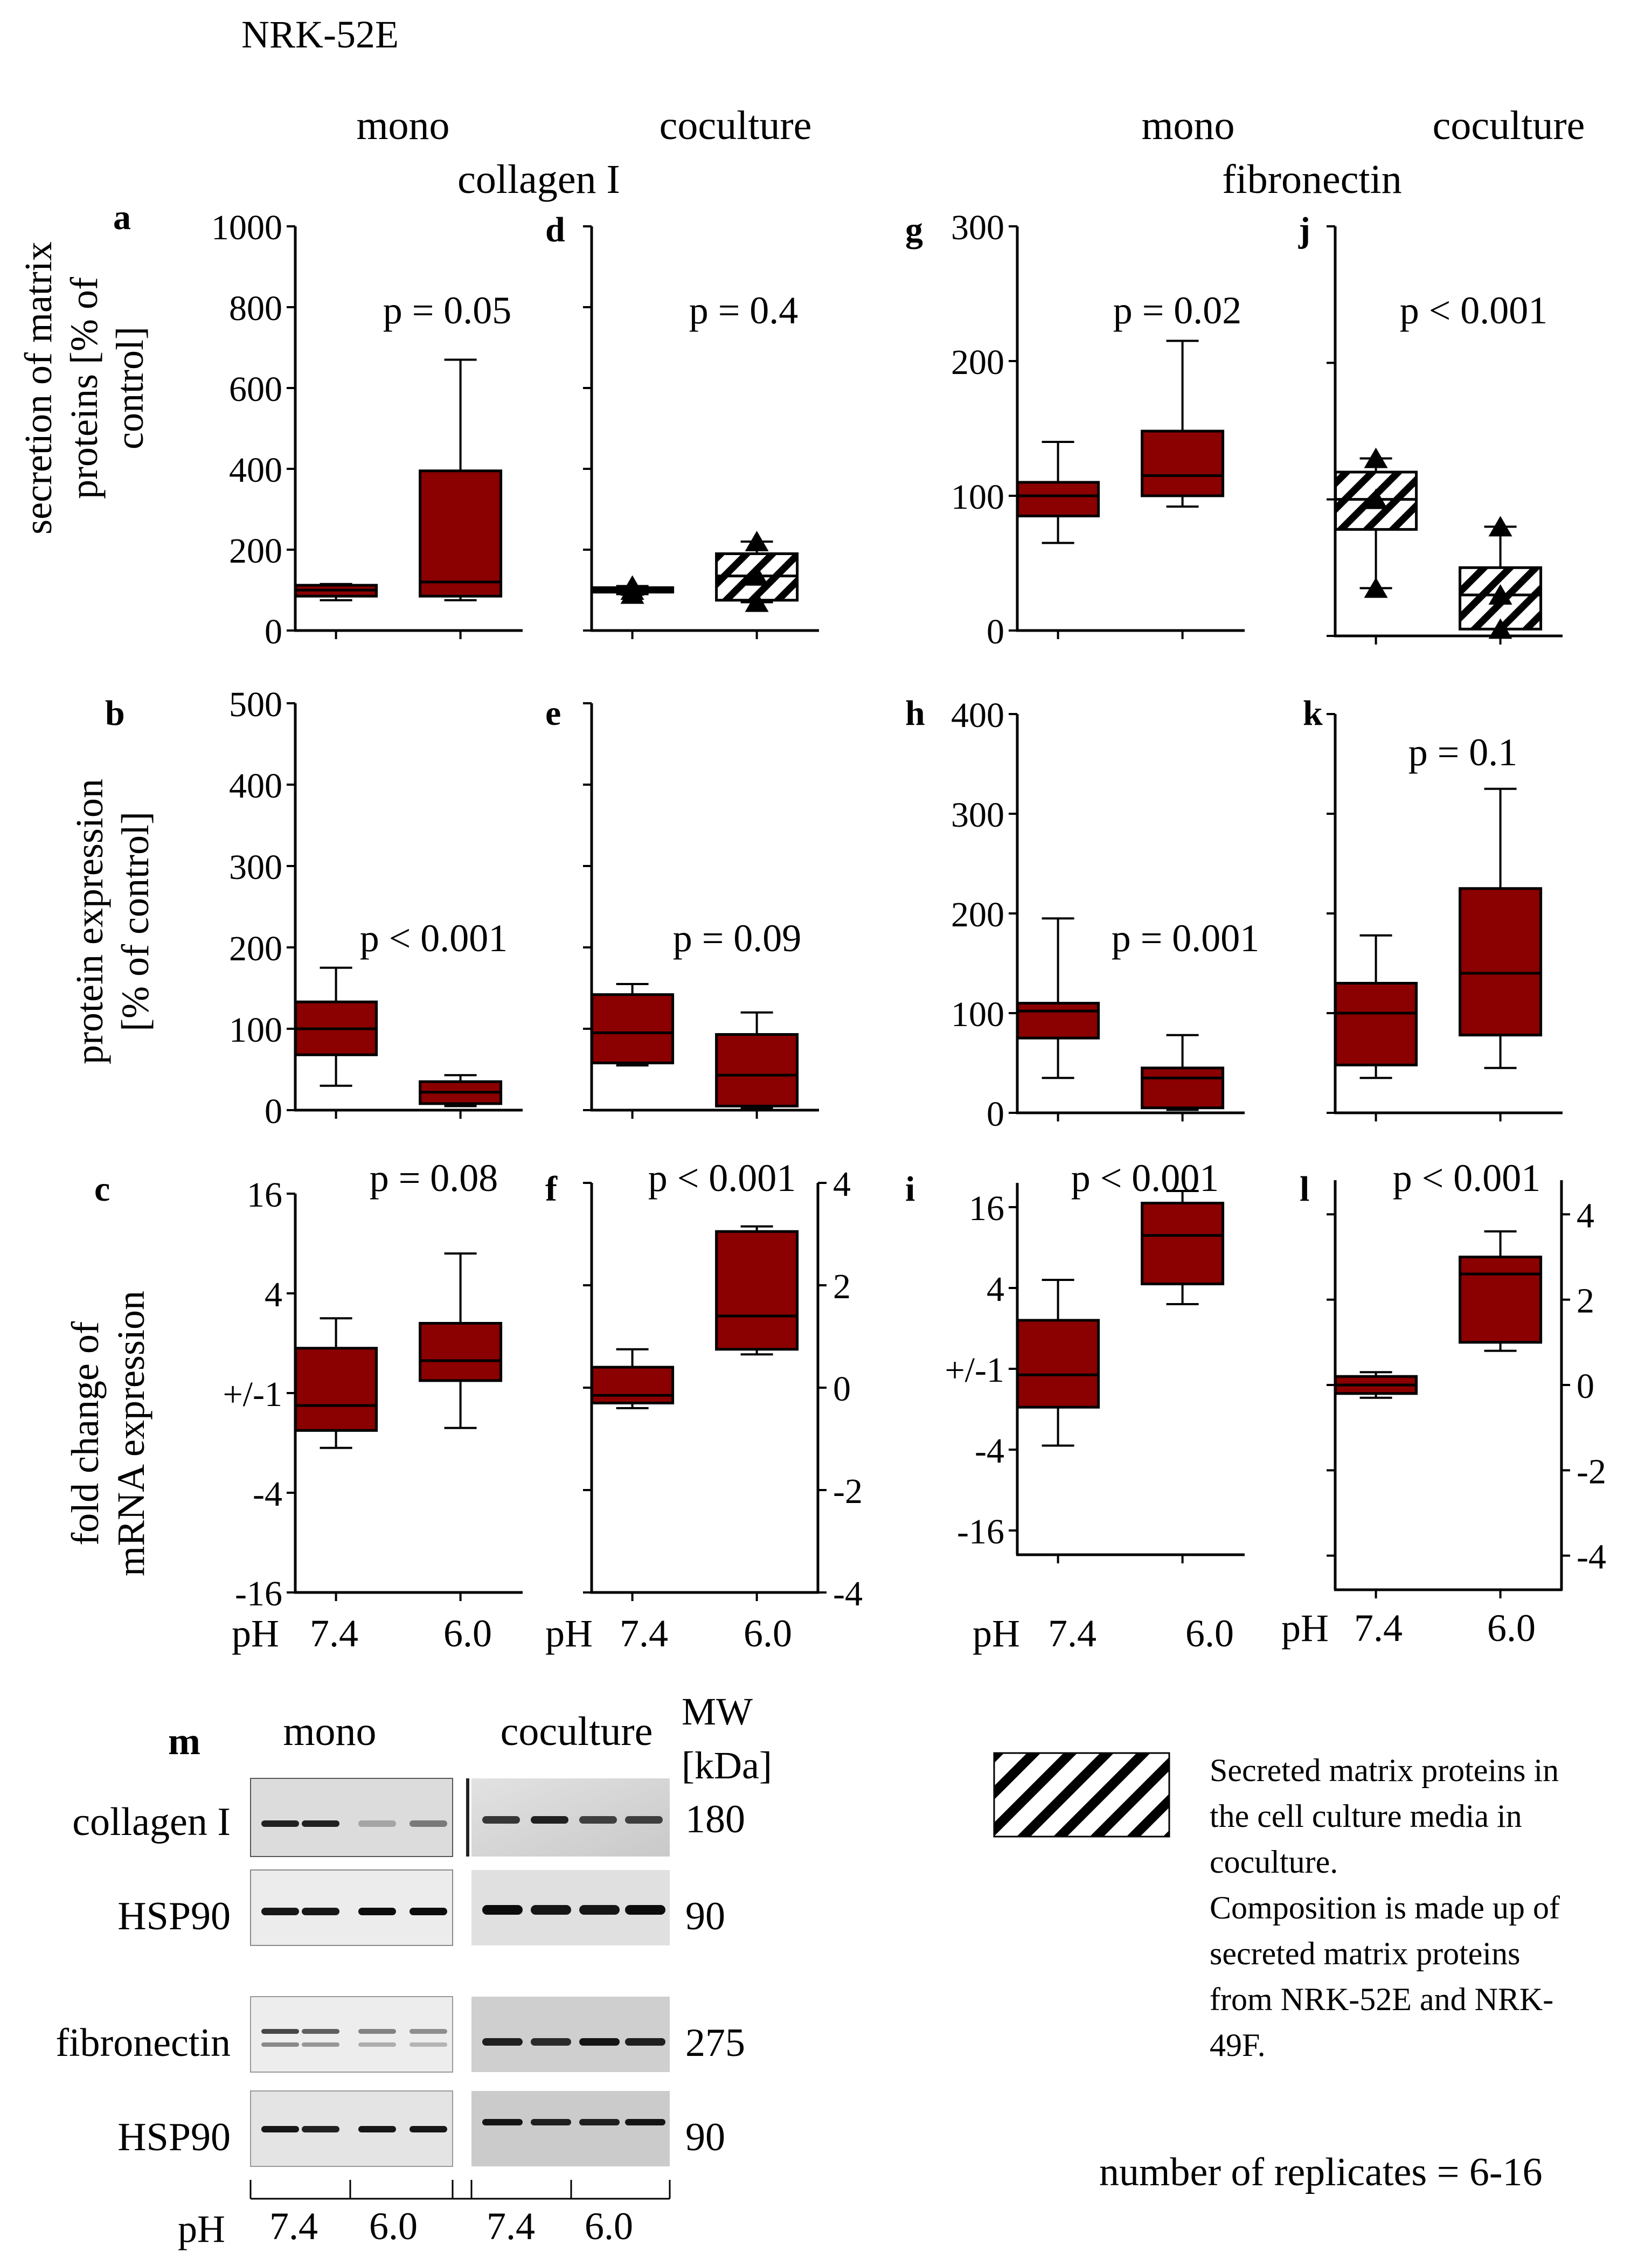  I want to click on chart-panel-c: c -16 -4 +/-1 4 16 p = 0.08, so click(308, 1384).